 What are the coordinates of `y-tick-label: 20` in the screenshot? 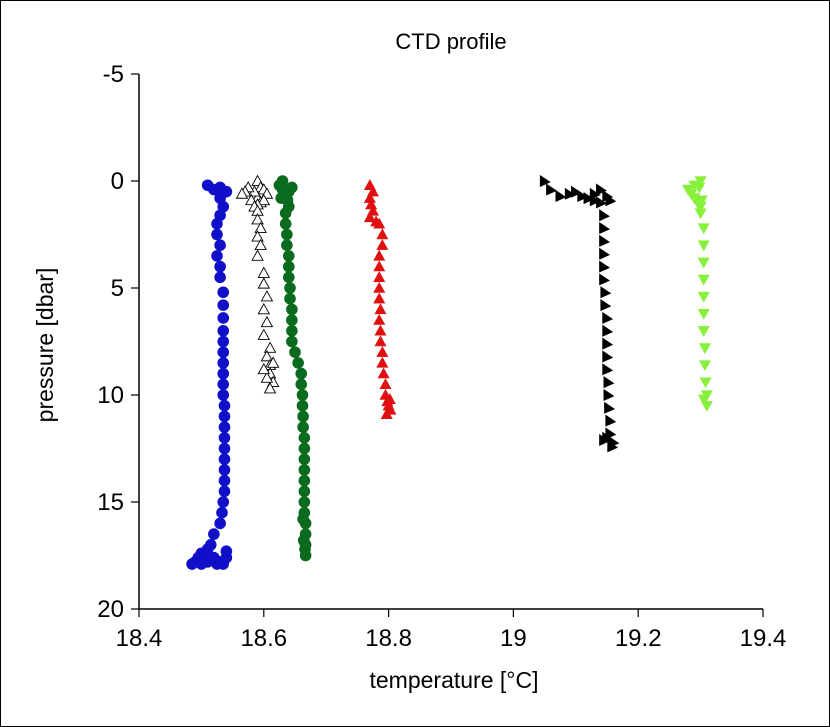 It's located at (110, 609).